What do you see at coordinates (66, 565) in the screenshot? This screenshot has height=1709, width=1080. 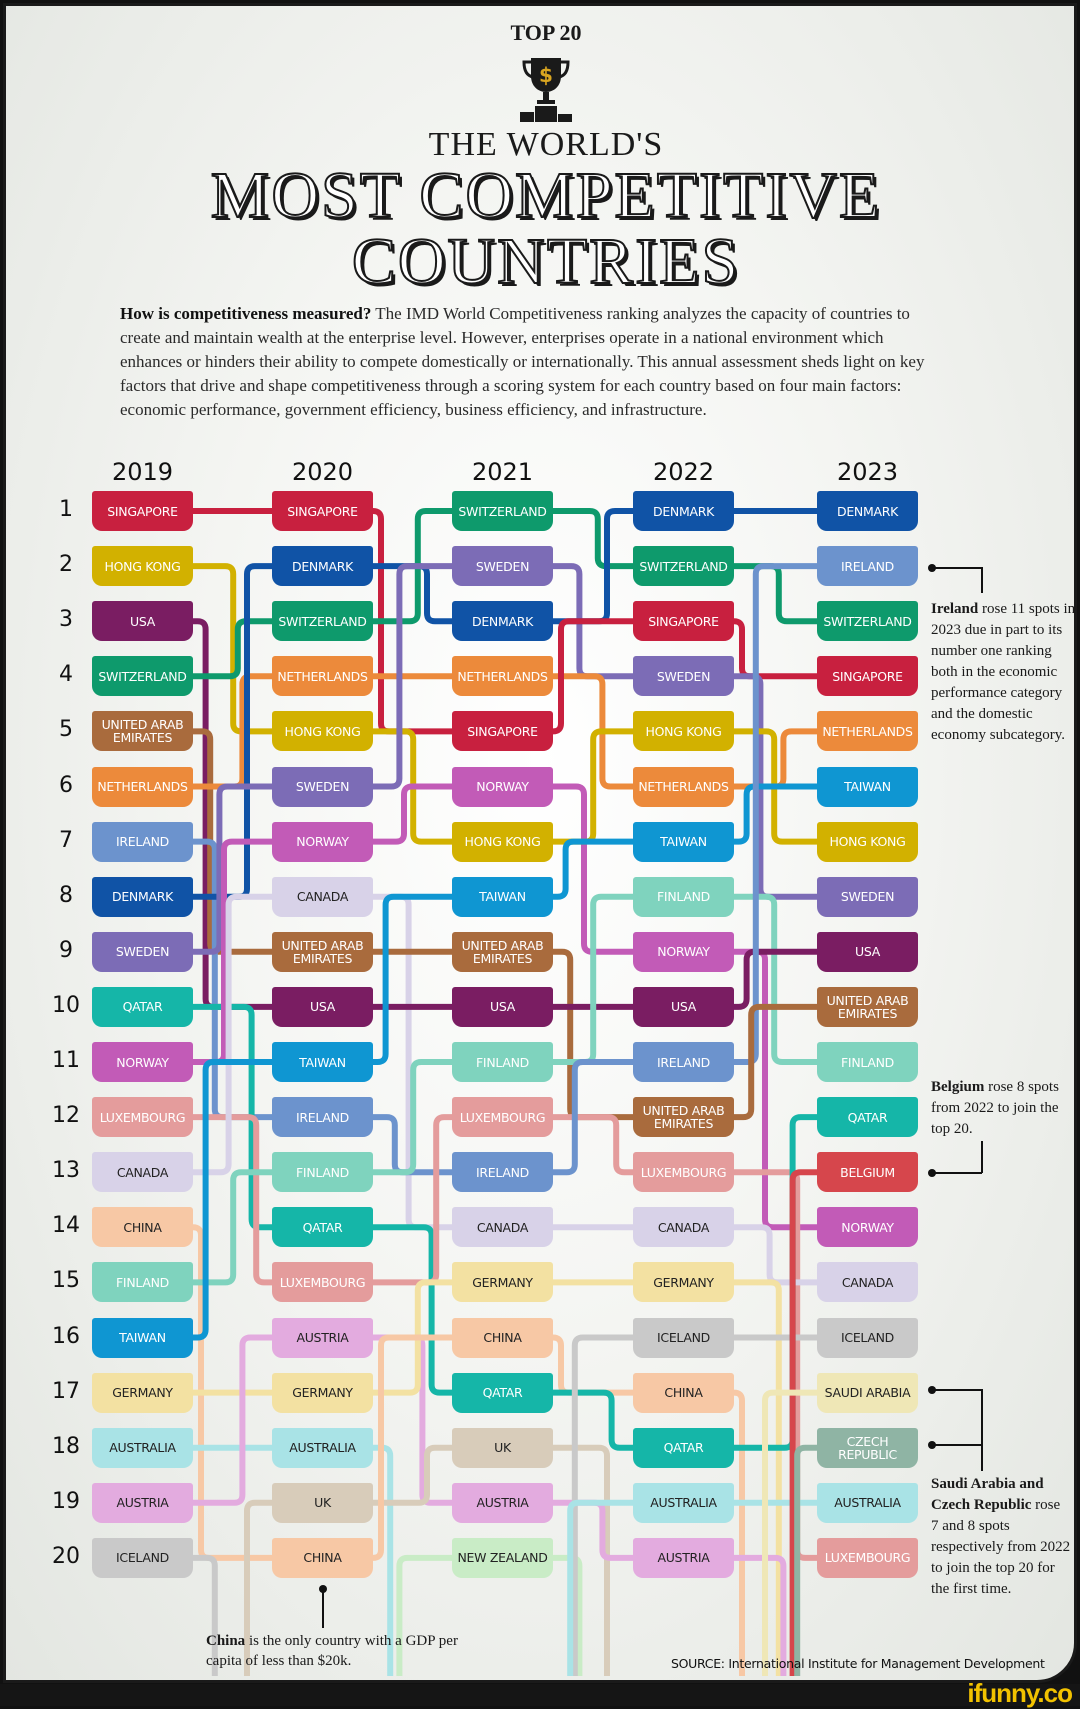 I see `rank-number: 2` at bounding box center [66, 565].